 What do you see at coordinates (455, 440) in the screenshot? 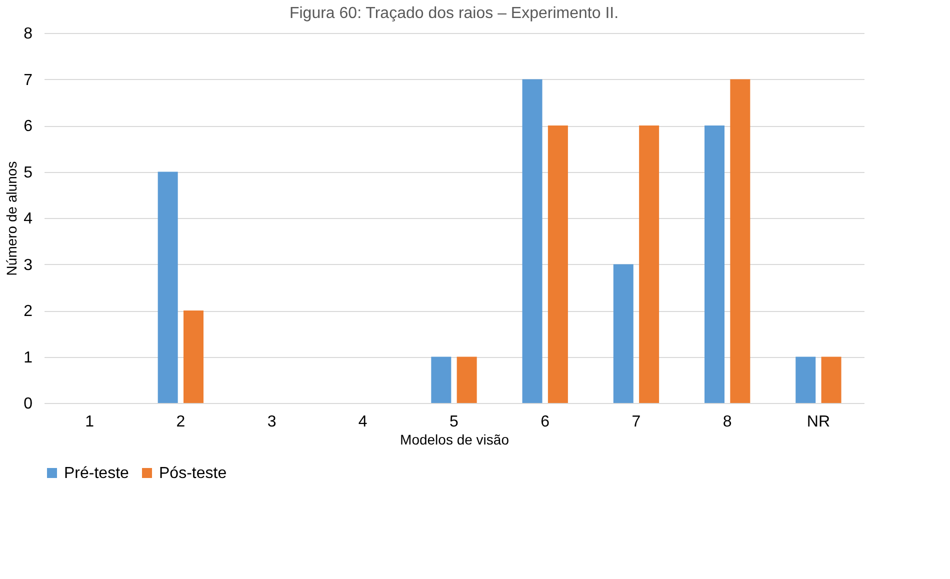
I see `x-axis-title: Modelos de visão` at bounding box center [455, 440].